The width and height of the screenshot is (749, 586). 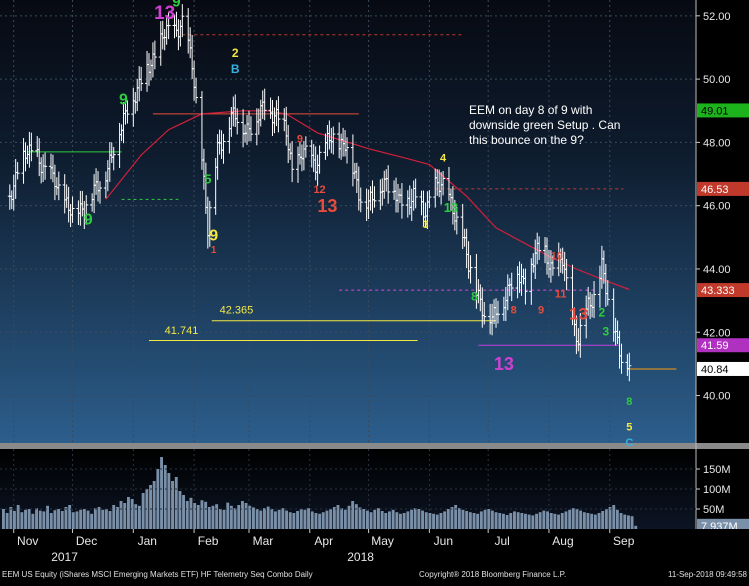 I want to click on month-label: Dec, so click(x=86, y=541).